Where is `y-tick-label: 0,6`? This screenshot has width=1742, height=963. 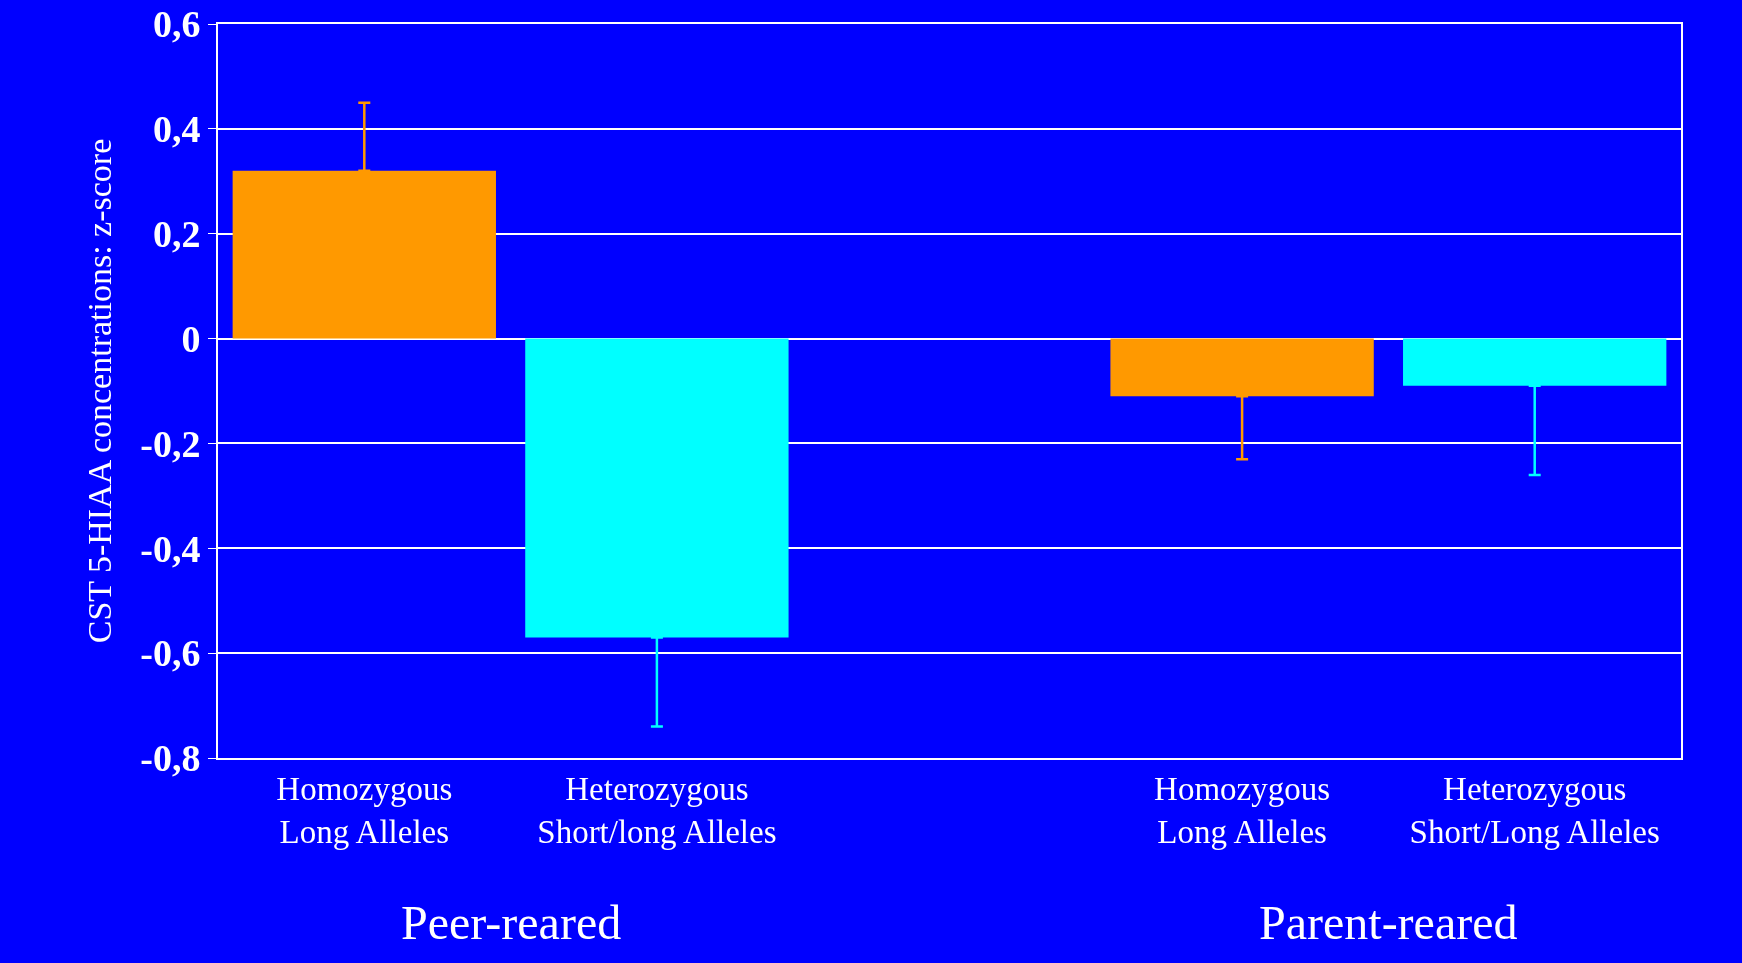
y-tick-label: 0,6 is located at coordinates (176, 24).